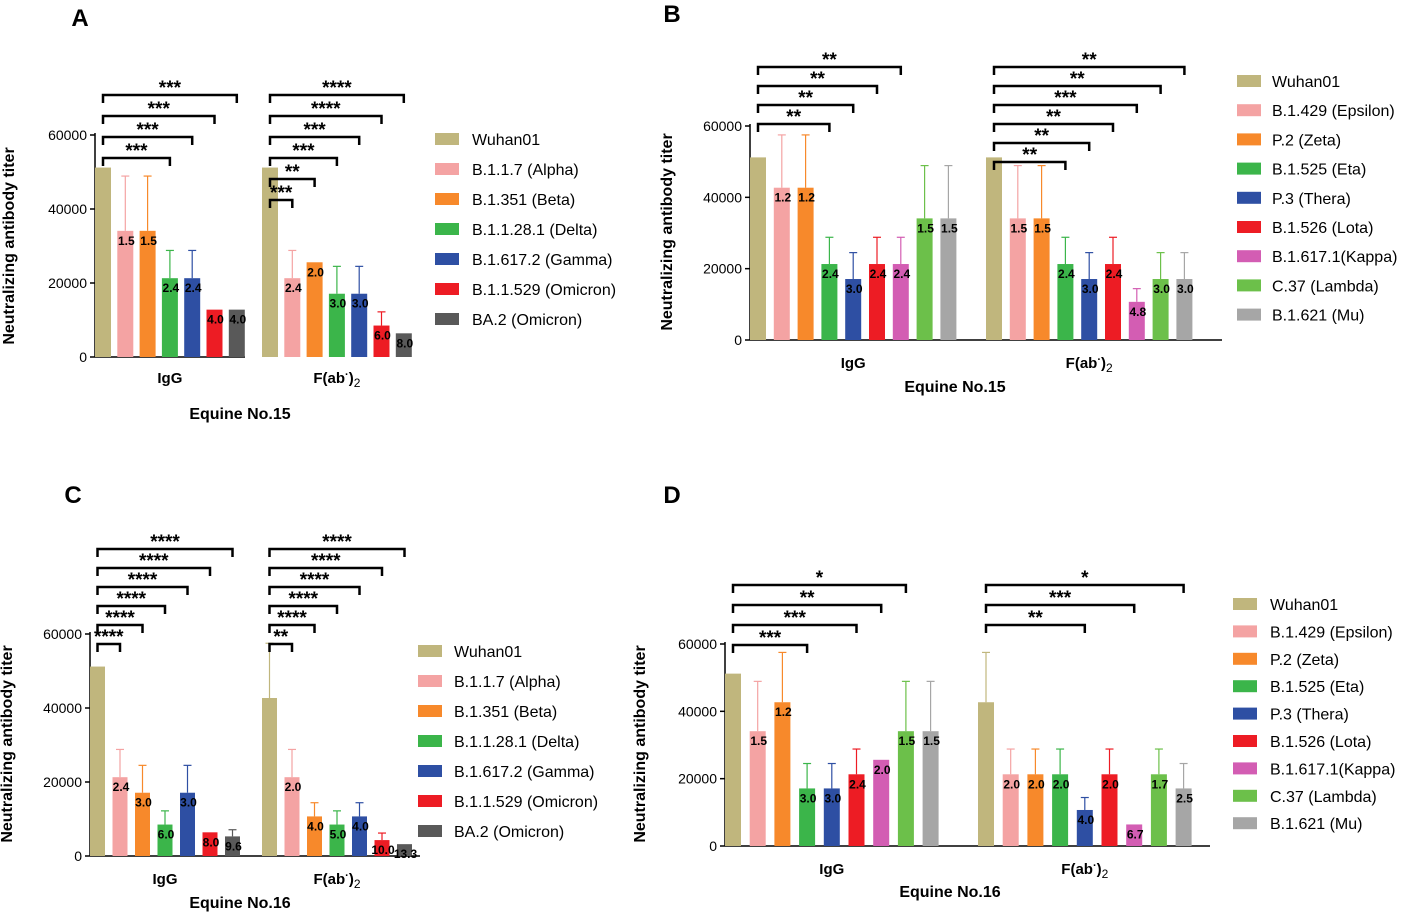 The image size is (1417, 912). What do you see at coordinates (509, 832) in the screenshot?
I see `legend-label: BA.2 (Omicron)` at bounding box center [509, 832].